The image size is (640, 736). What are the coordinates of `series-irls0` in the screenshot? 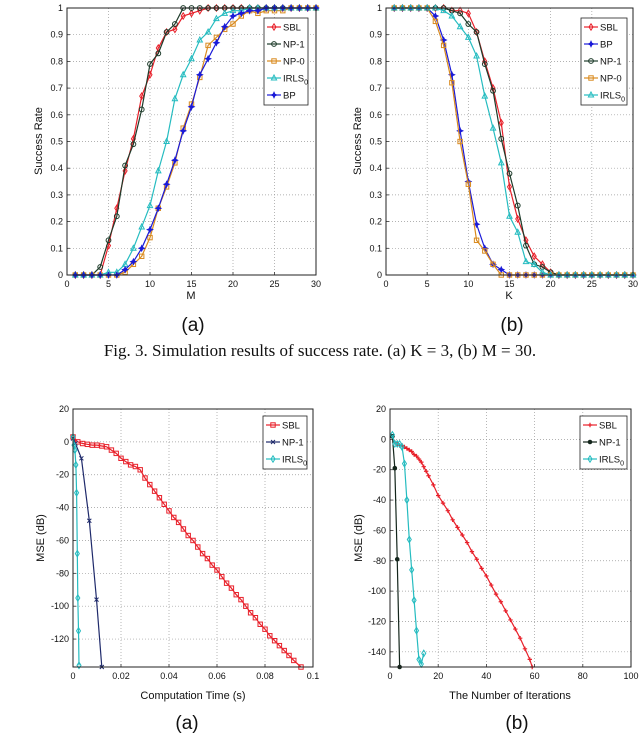 It's located at (408, 549).